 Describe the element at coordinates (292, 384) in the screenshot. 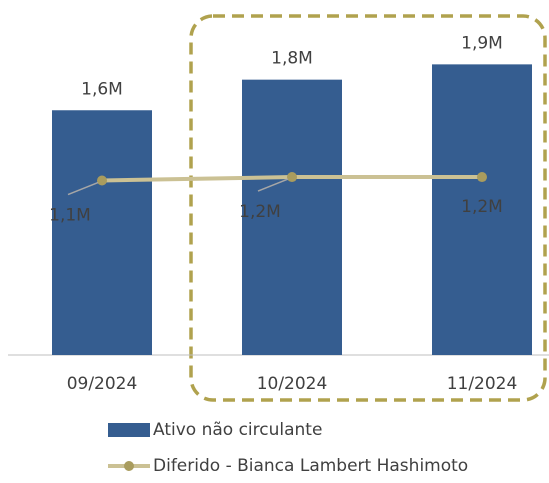

I see `x-tick-label: 10/2024` at that location.